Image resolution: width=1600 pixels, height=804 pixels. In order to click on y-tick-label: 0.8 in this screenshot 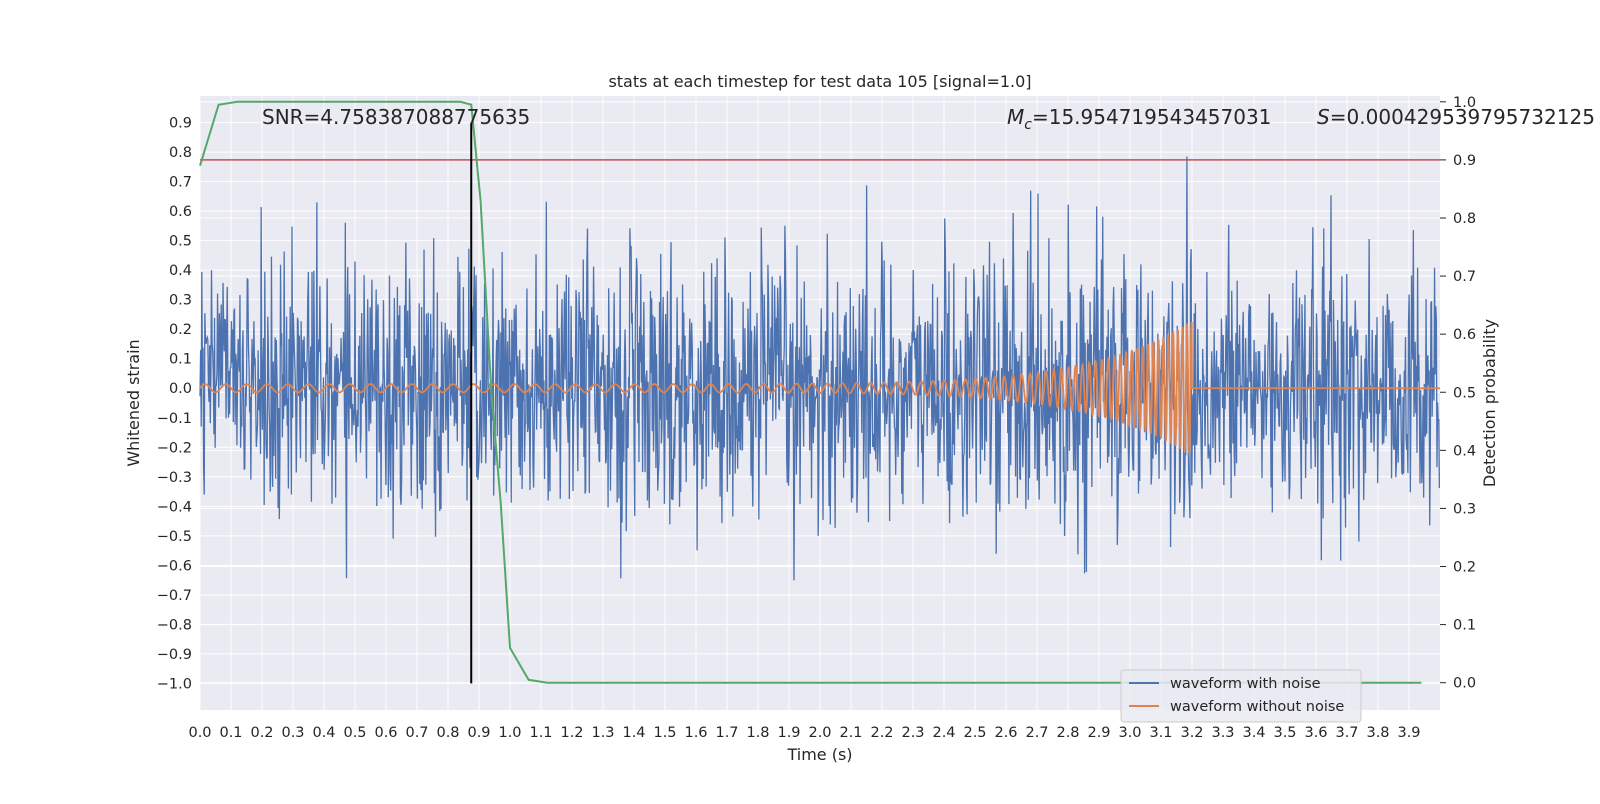, I will do `click(180, 153)`.